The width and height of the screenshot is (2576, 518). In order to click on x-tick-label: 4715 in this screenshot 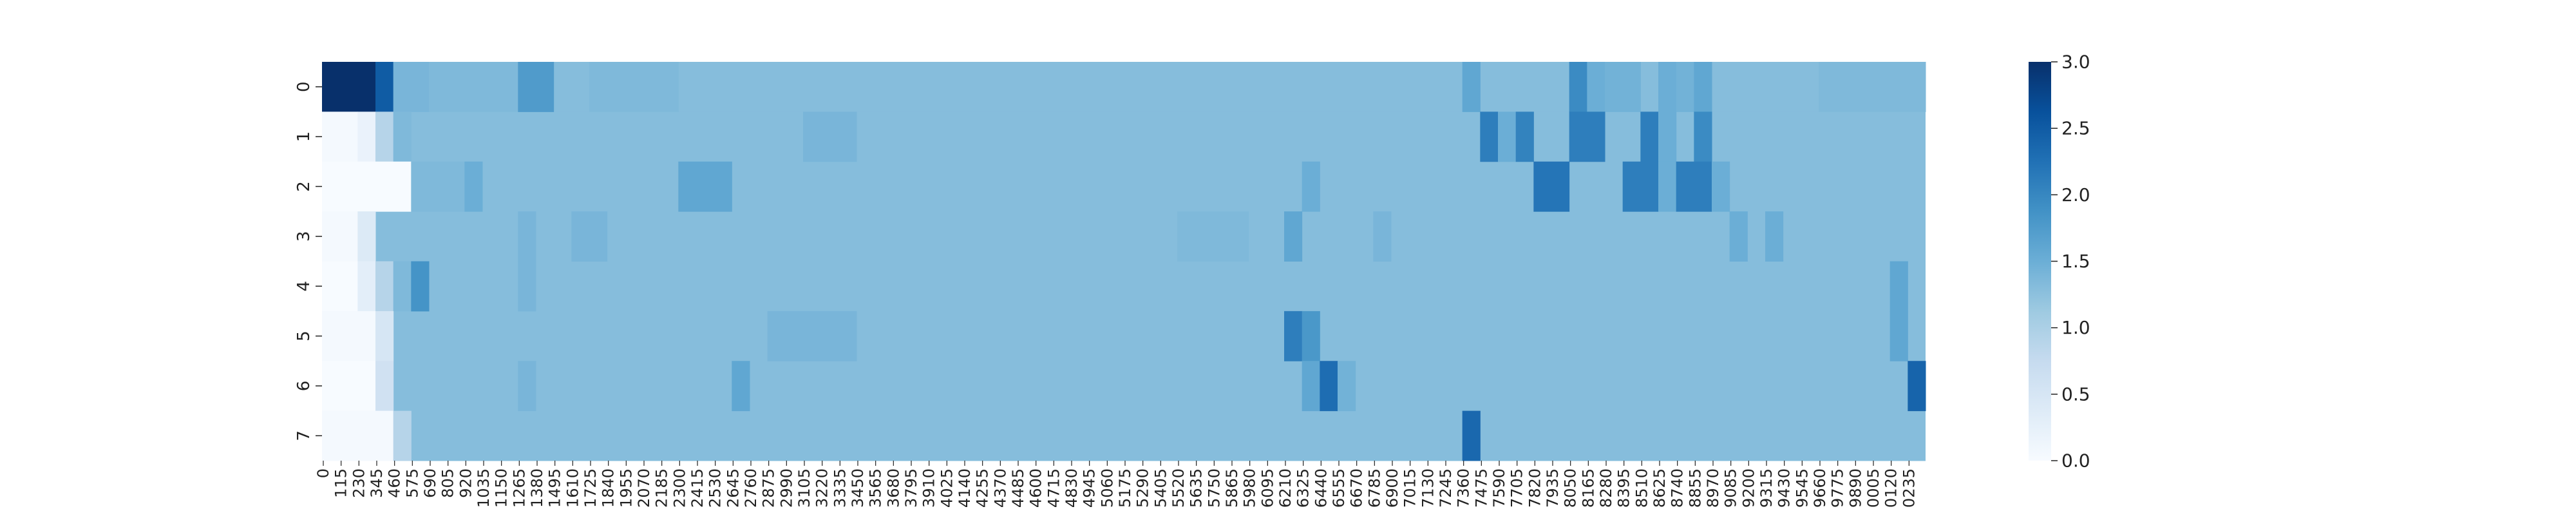, I will do `click(1054, 488)`.